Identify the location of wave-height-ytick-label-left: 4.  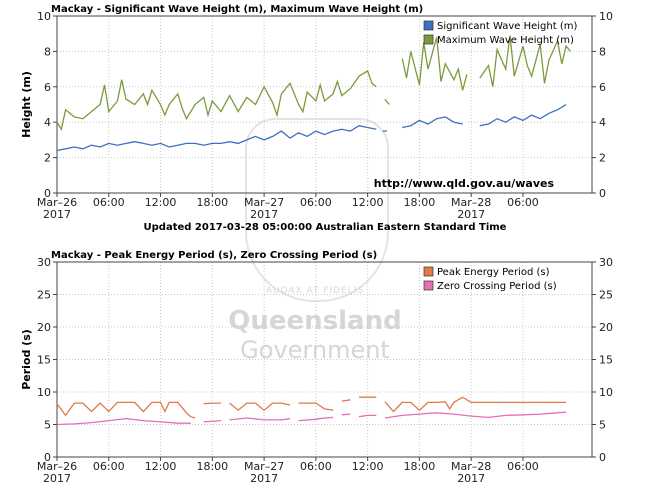
(47, 122).